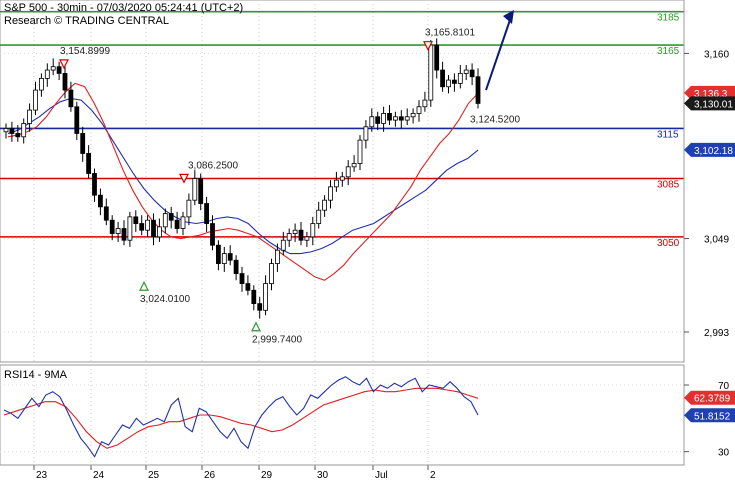  I want to click on price-badge, so click(709, 103).